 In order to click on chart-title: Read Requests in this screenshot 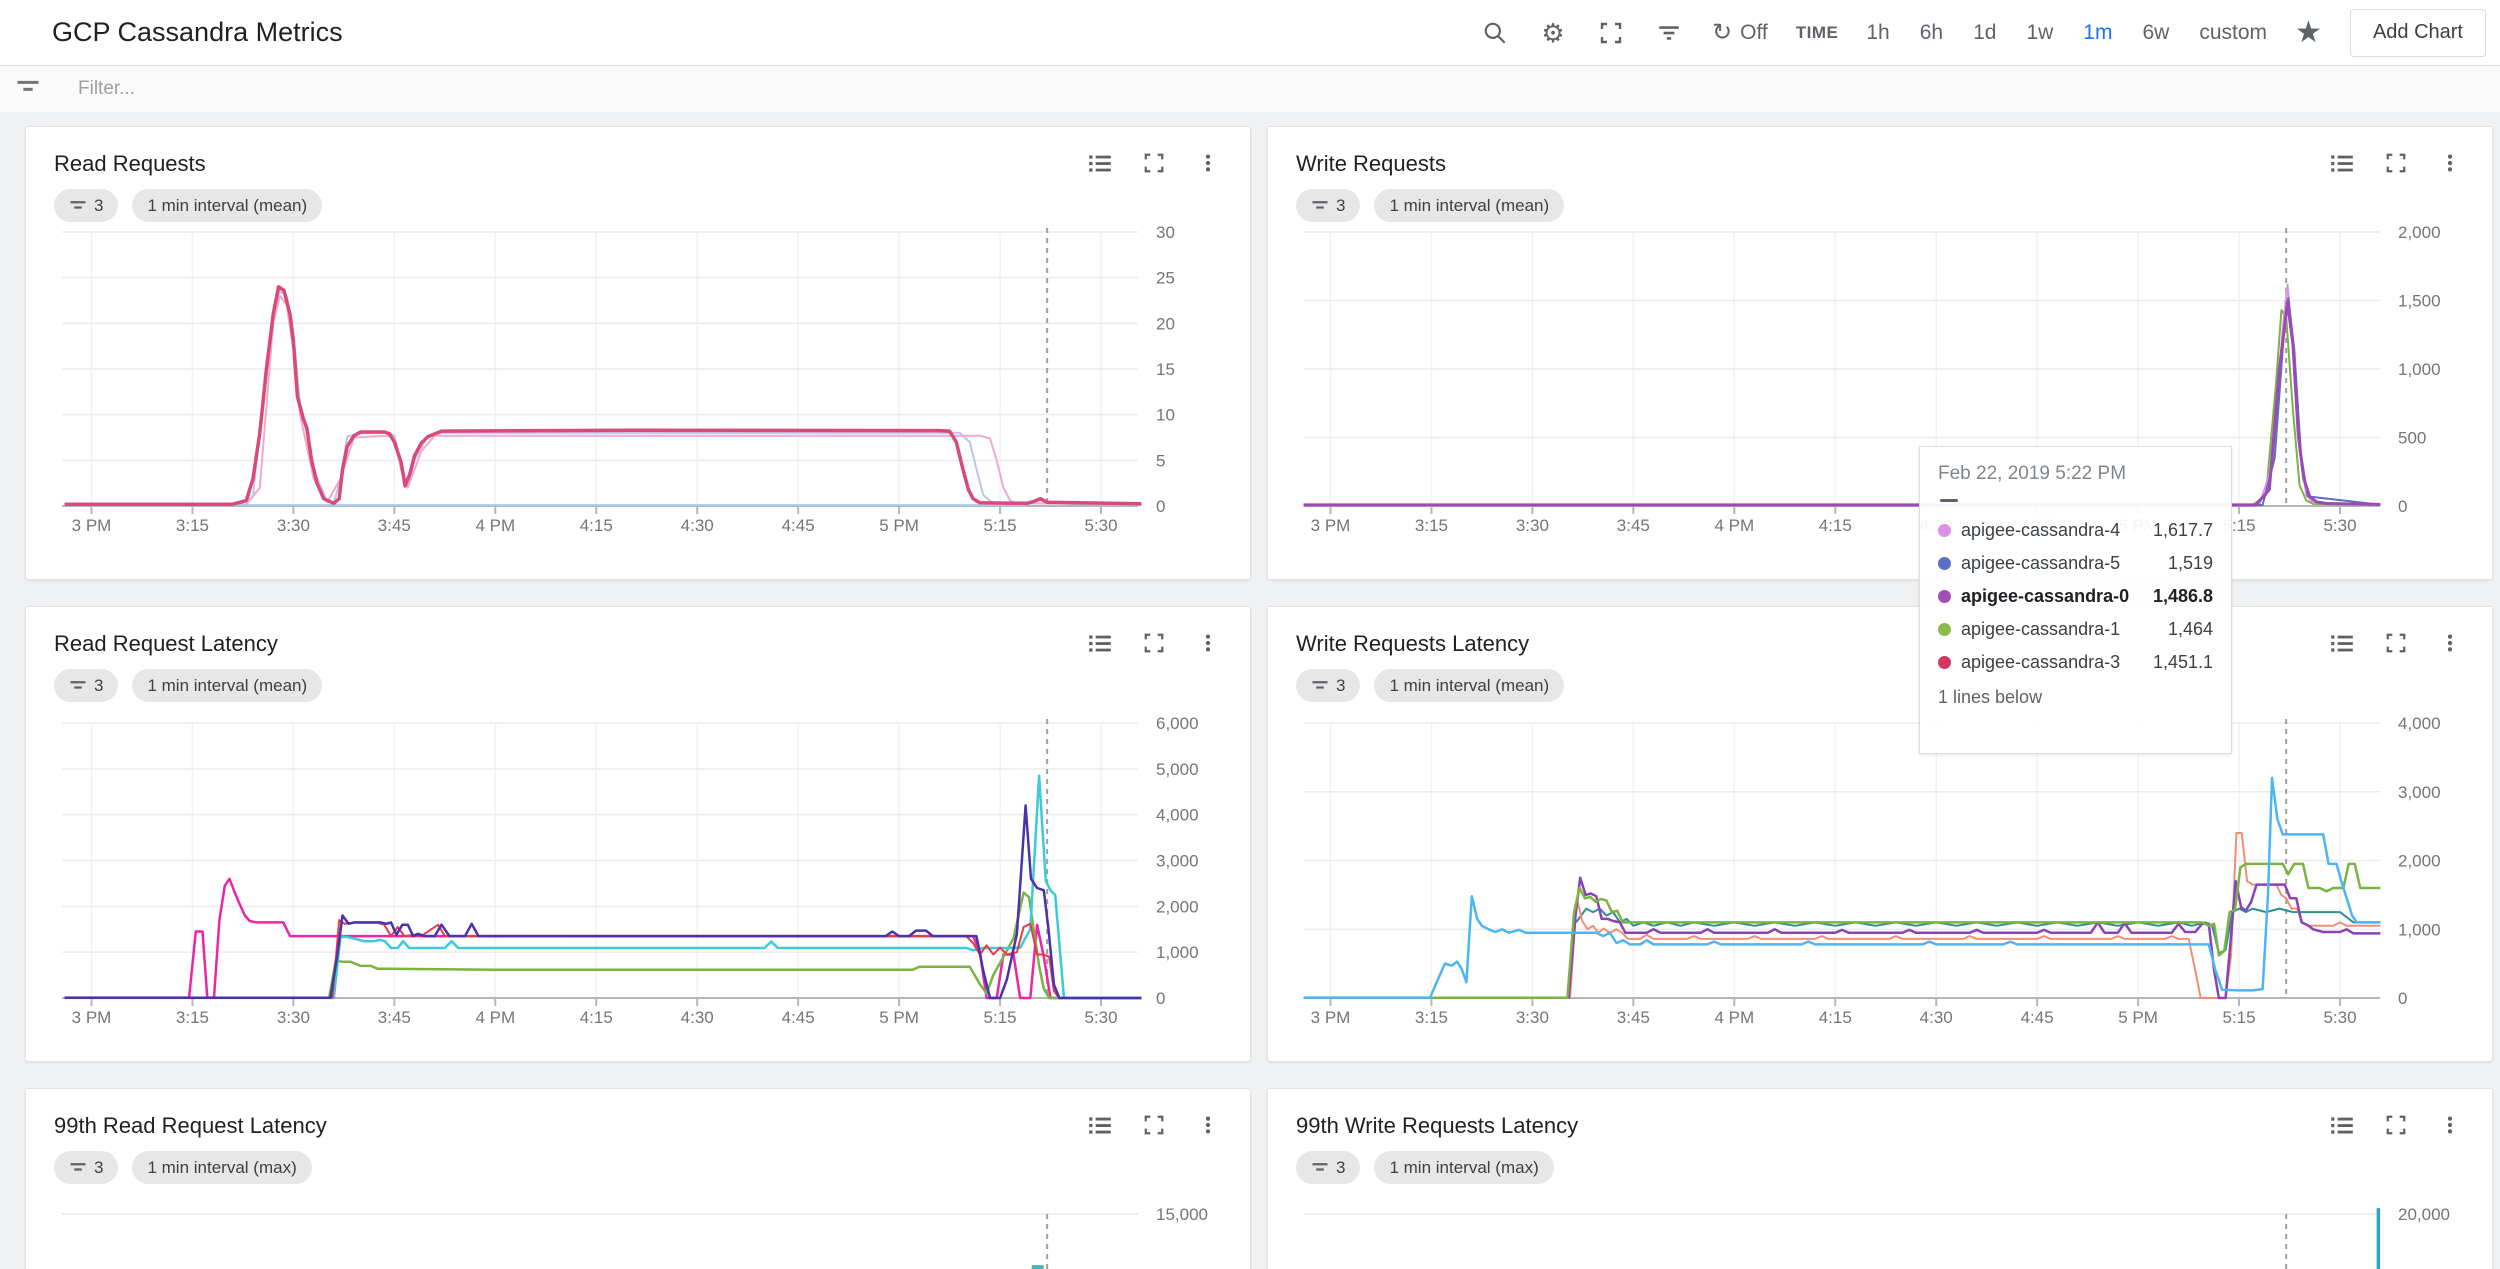, I will do `click(130, 163)`.